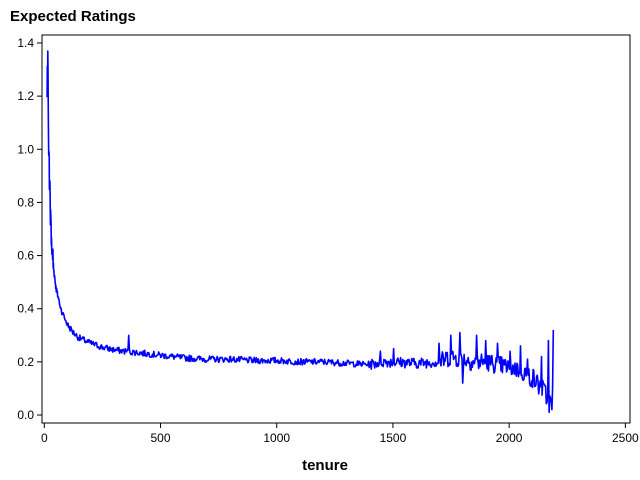 The height and width of the screenshot is (480, 640). What do you see at coordinates (25, 43) in the screenshot?
I see `y-tick-label: 1.4` at bounding box center [25, 43].